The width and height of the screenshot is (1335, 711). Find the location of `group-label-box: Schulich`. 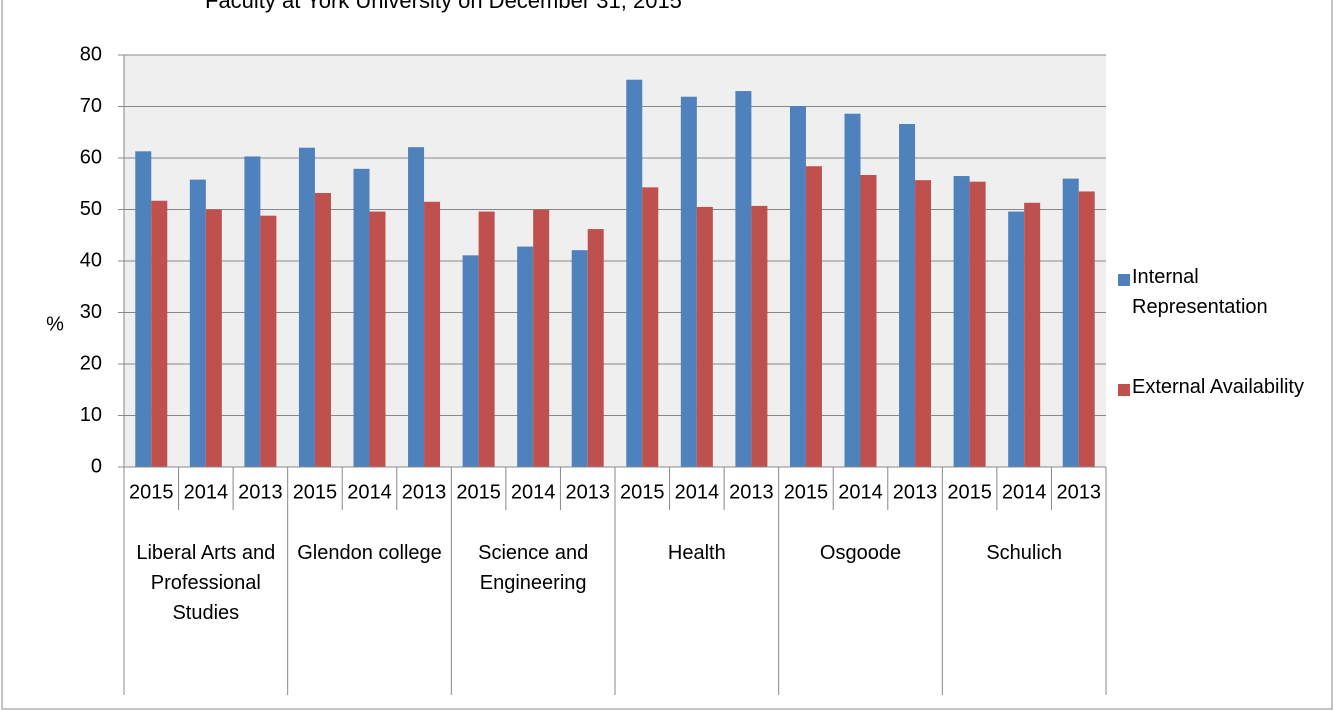

group-label-box: Schulich is located at coordinates (1024, 553).